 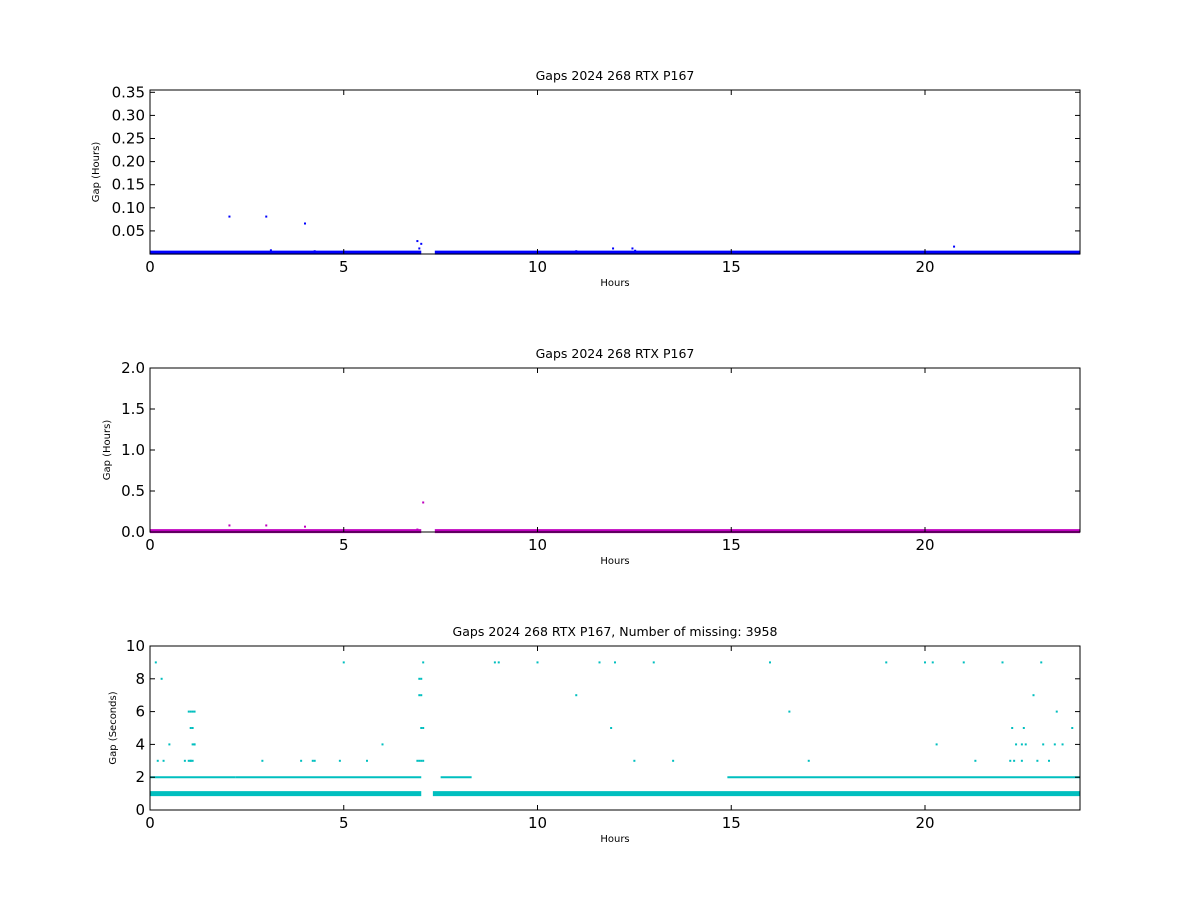 What do you see at coordinates (128, 139) in the screenshot?
I see `y-tick-label: 0.25` at bounding box center [128, 139].